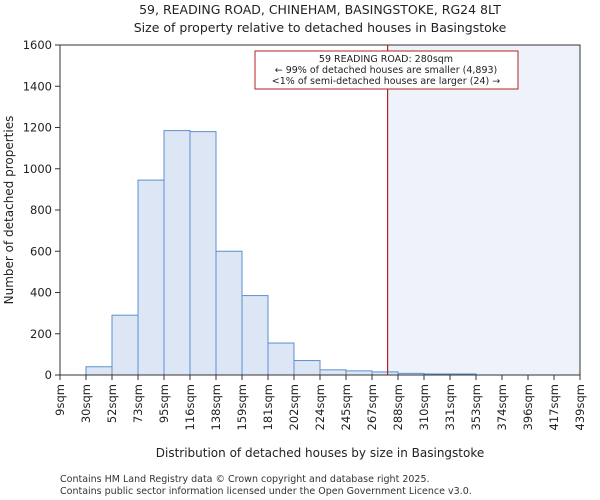 This screenshot has height=500, width=600. What do you see at coordinates (268, 407) in the screenshot?
I see `x-tick-label: 181sqm` at bounding box center [268, 407].